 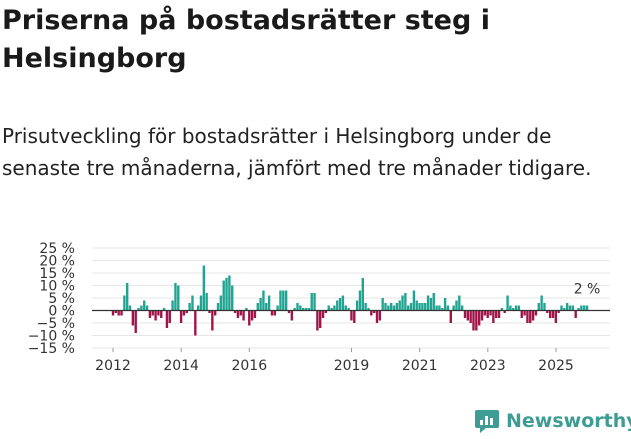 I want to click on x-tick-label: 2019, so click(x=352, y=366).